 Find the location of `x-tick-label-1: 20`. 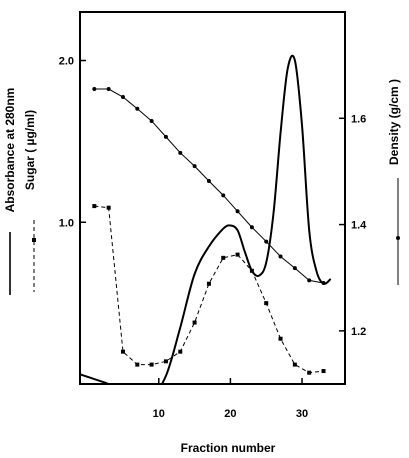

x-tick-label-1: 20 is located at coordinates (230, 414).